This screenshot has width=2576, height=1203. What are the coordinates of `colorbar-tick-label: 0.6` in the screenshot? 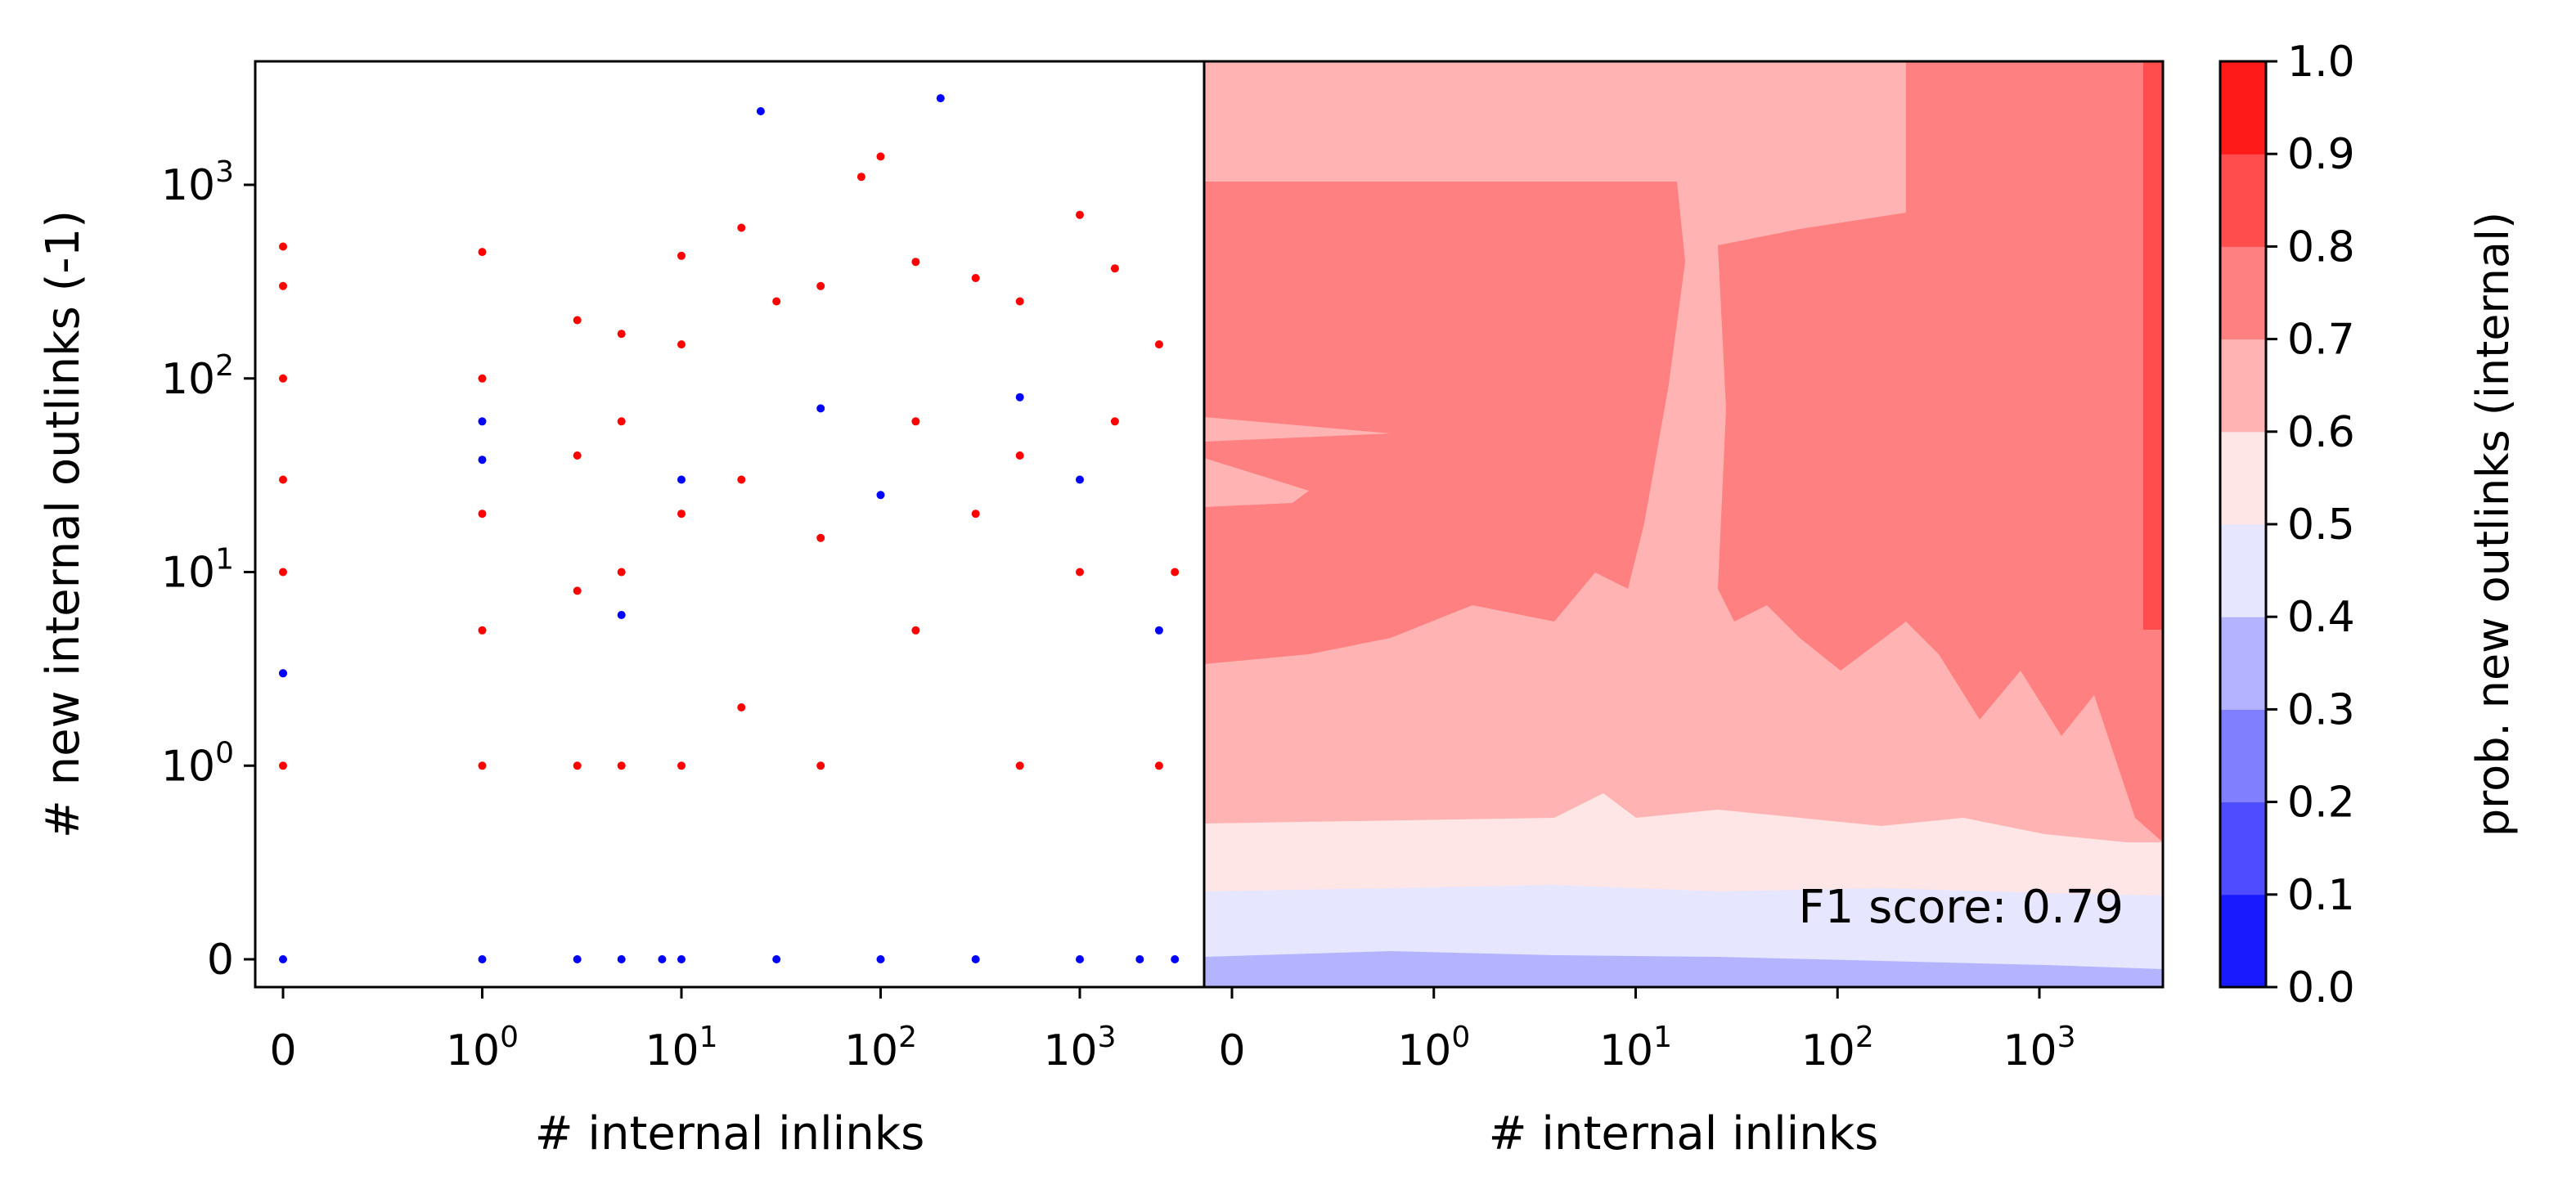 It's located at (2321, 432).